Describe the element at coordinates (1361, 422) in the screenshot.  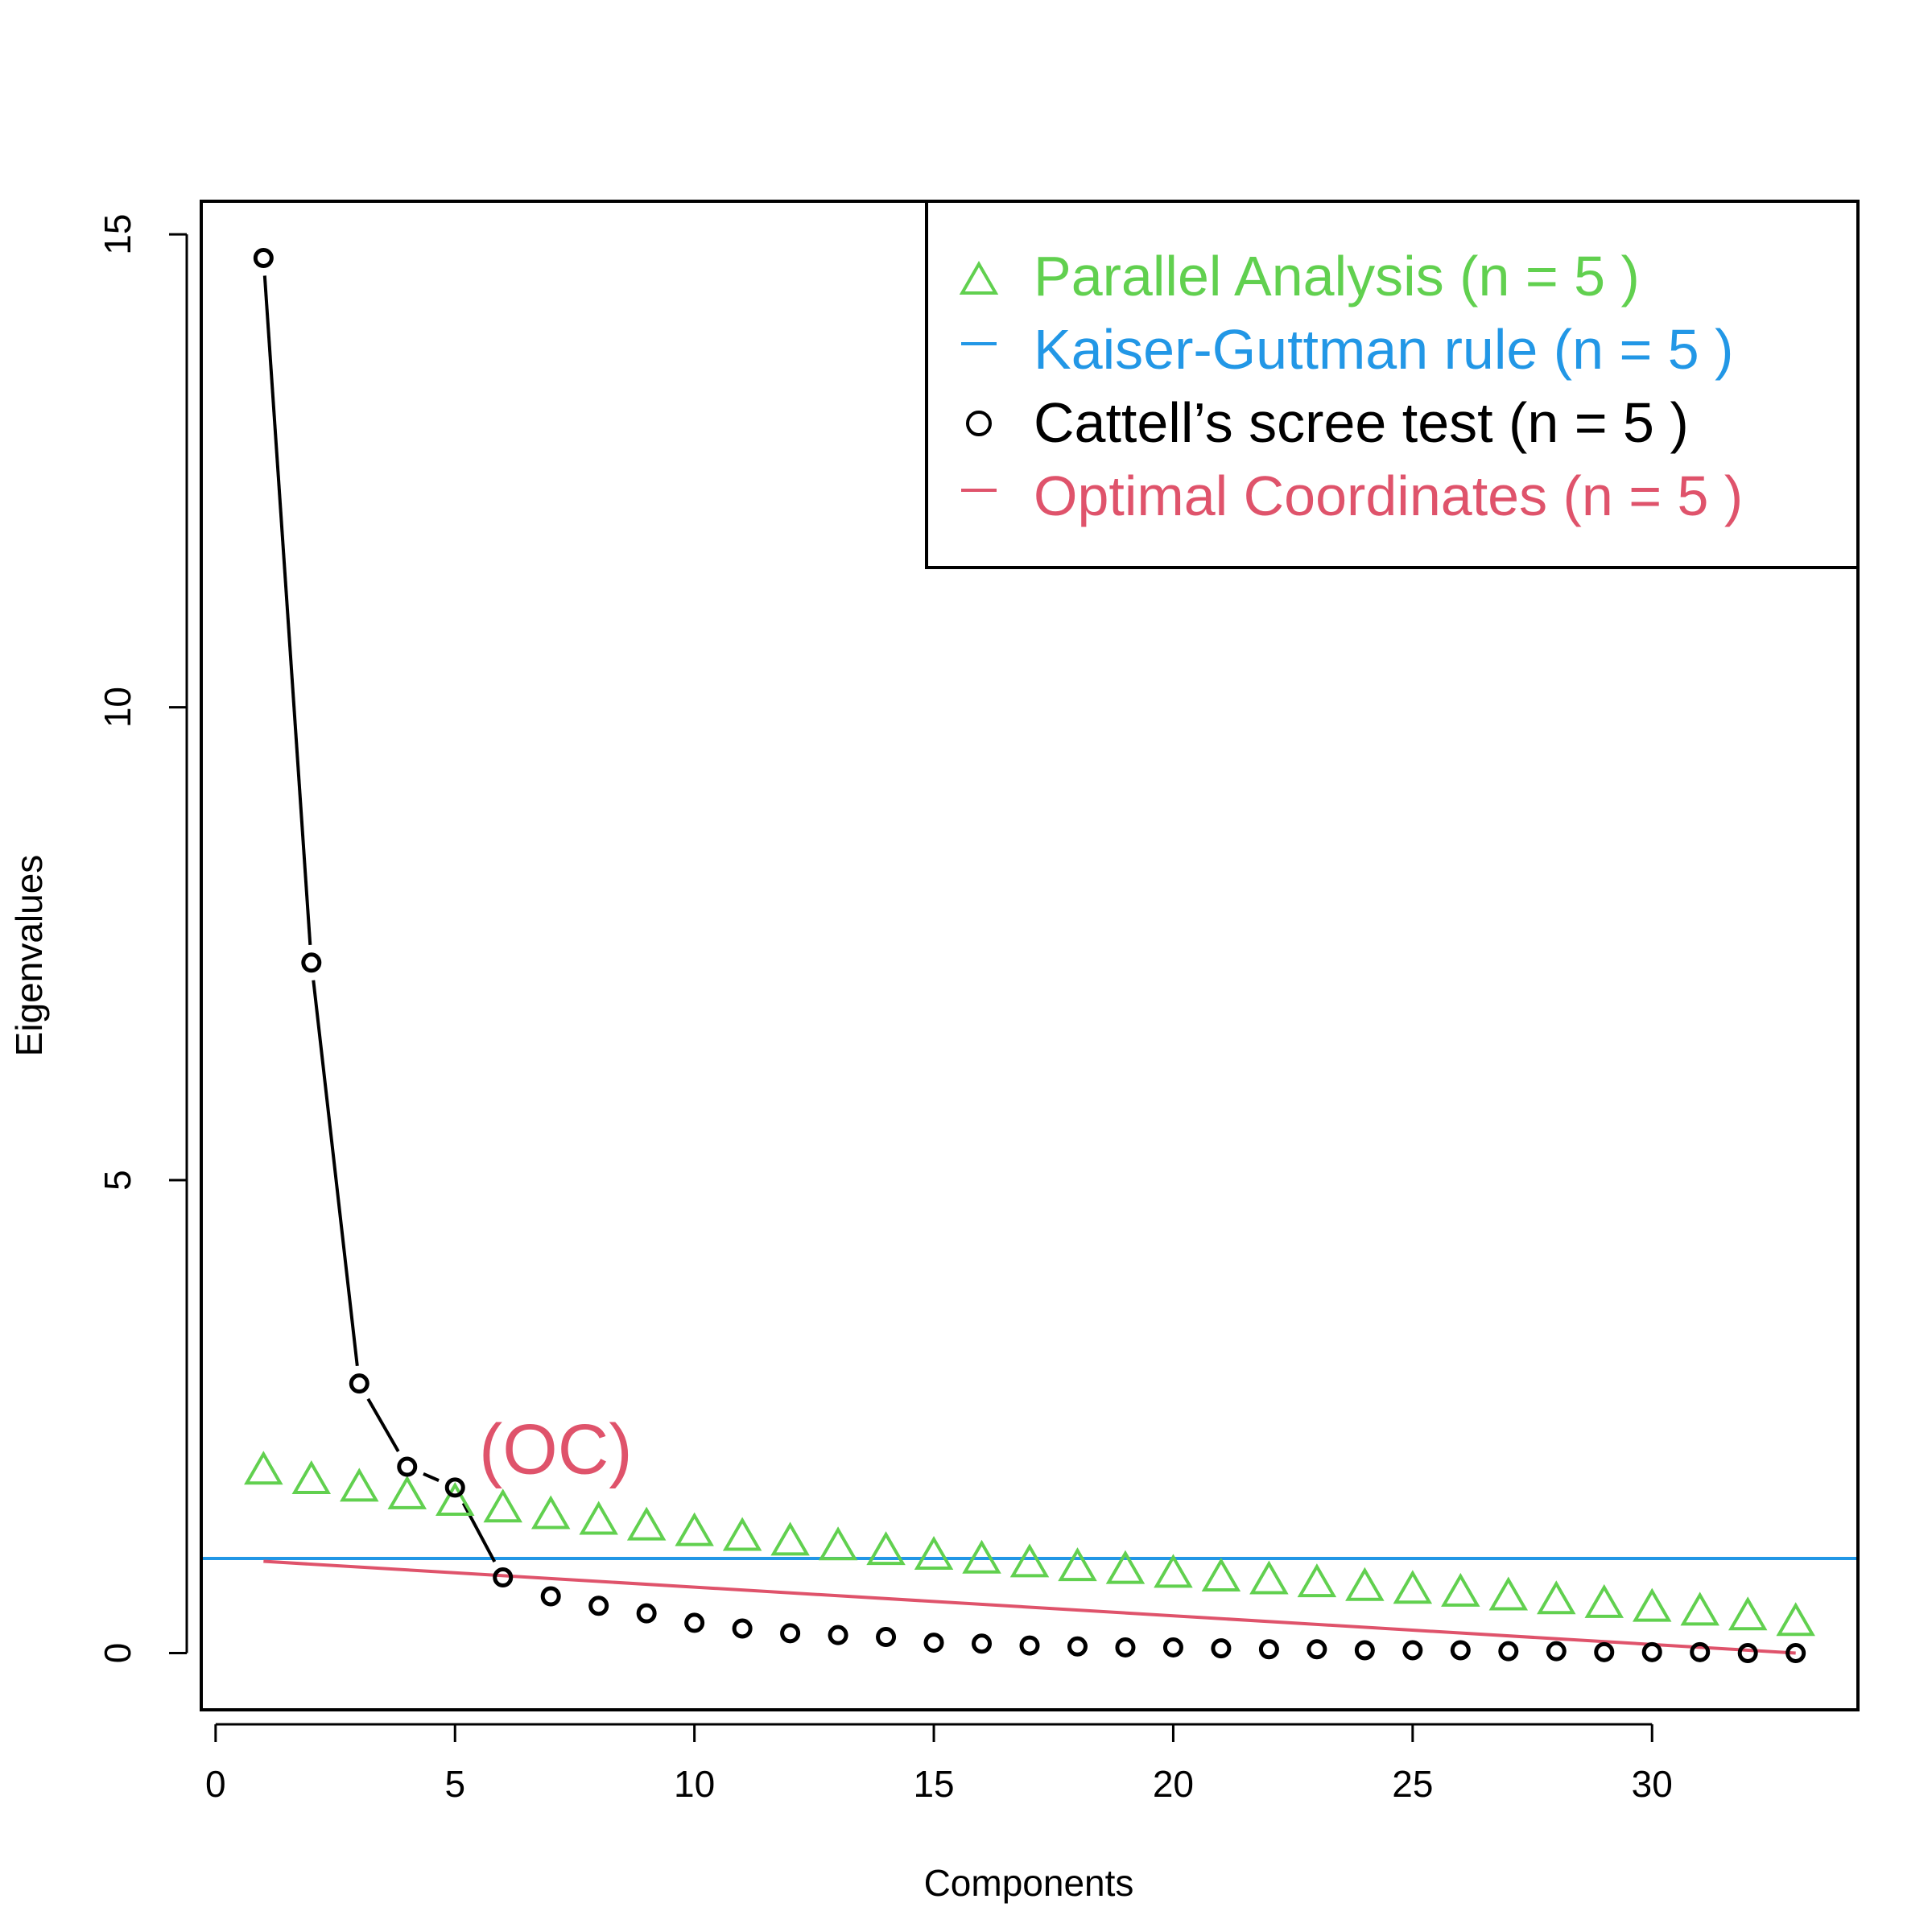
I see `legend-label: Cattell’s scree test (n = 5 )` at that location.